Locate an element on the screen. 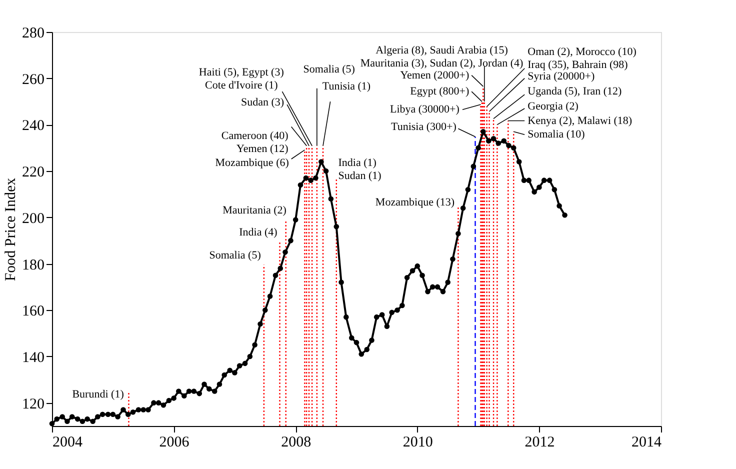 This screenshot has height=469, width=736. ref-line-label: Egypt (800+) is located at coordinates (440, 92).